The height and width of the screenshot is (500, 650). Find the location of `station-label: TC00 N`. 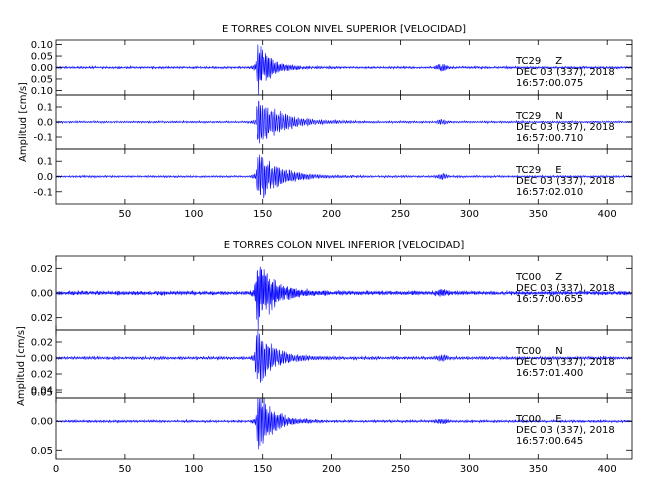

station-label: TC00 N is located at coordinates (539, 351).